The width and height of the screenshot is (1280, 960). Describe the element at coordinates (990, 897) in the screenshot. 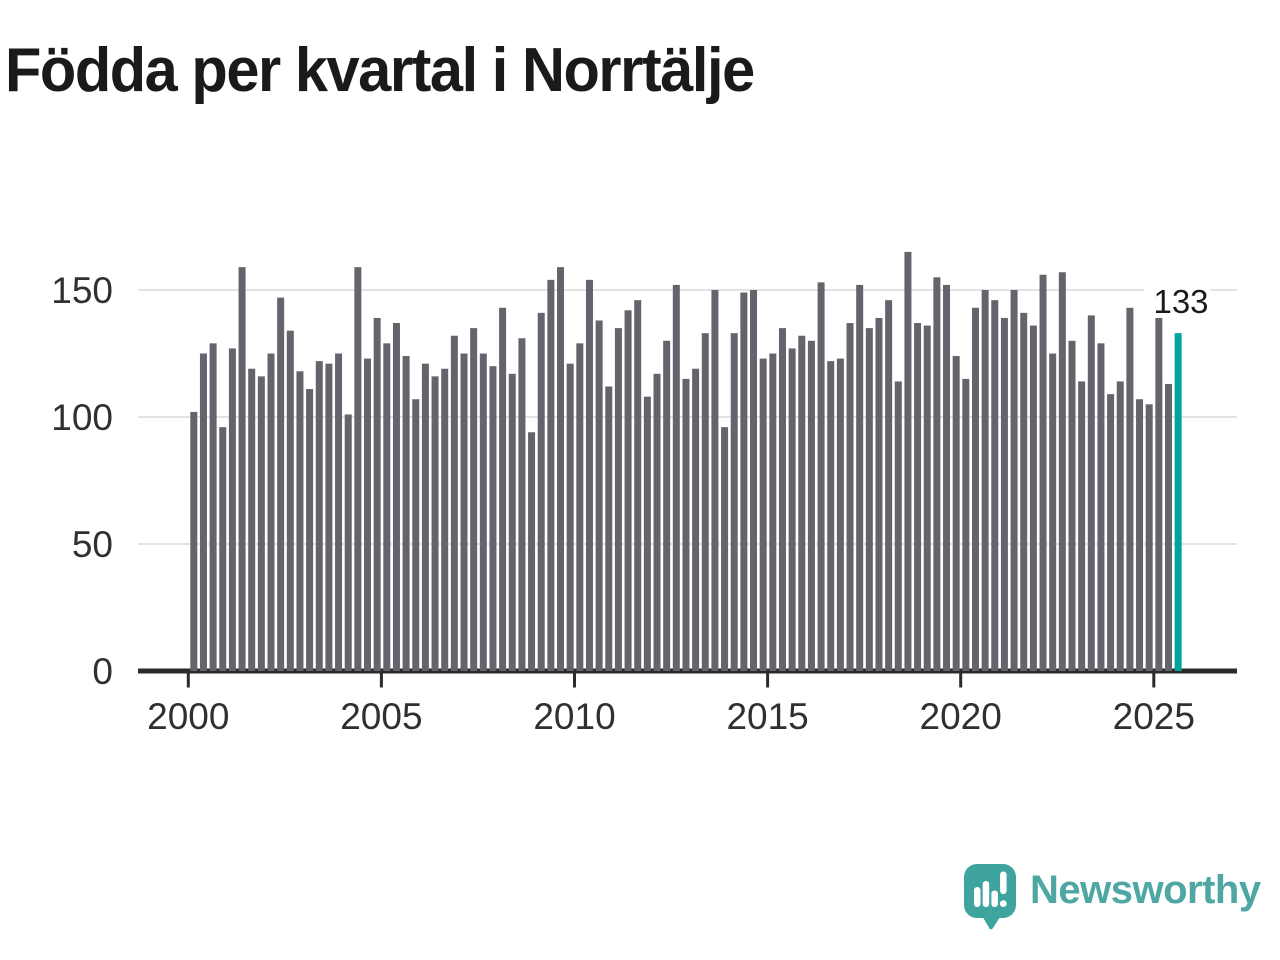

I see `speech-bubble-bar-chart-icon` at that location.